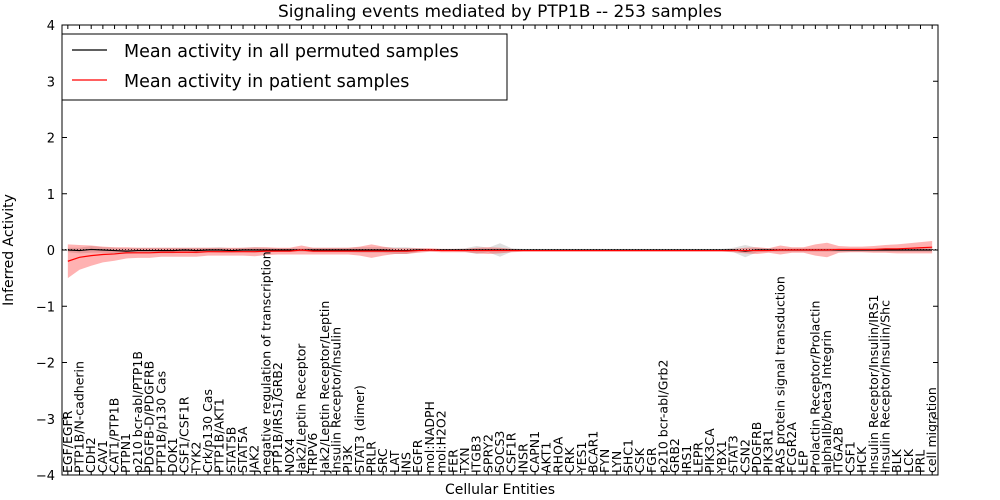 This screenshot has width=1000, height=500. Describe the element at coordinates (908, 460) in the screenshot. I see `x-category-label: LCK` at that location.